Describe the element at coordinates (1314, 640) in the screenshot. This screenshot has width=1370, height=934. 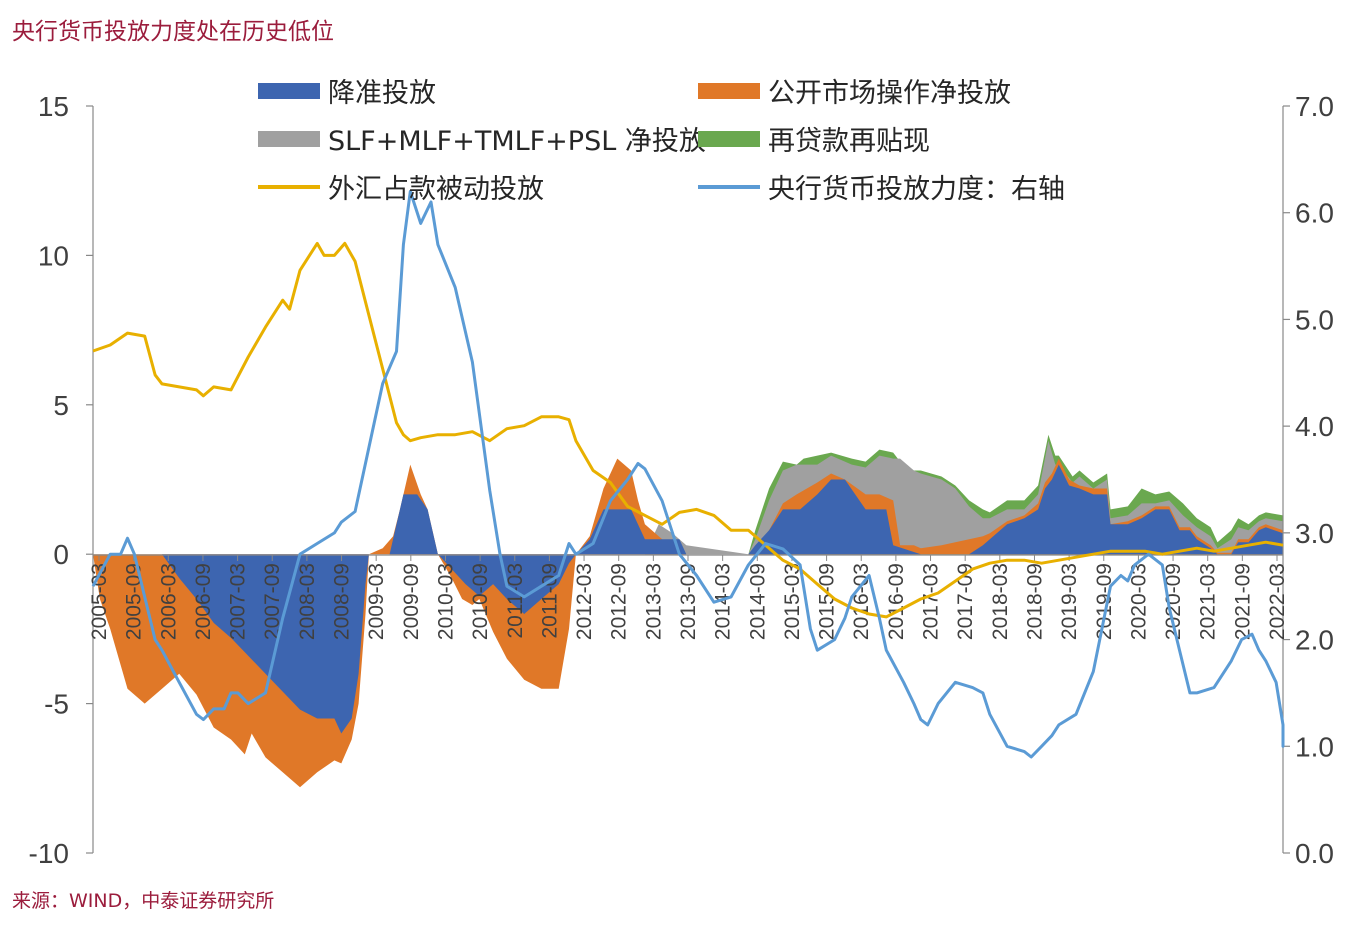
I see `right-tick-label: 2.0` at that location.